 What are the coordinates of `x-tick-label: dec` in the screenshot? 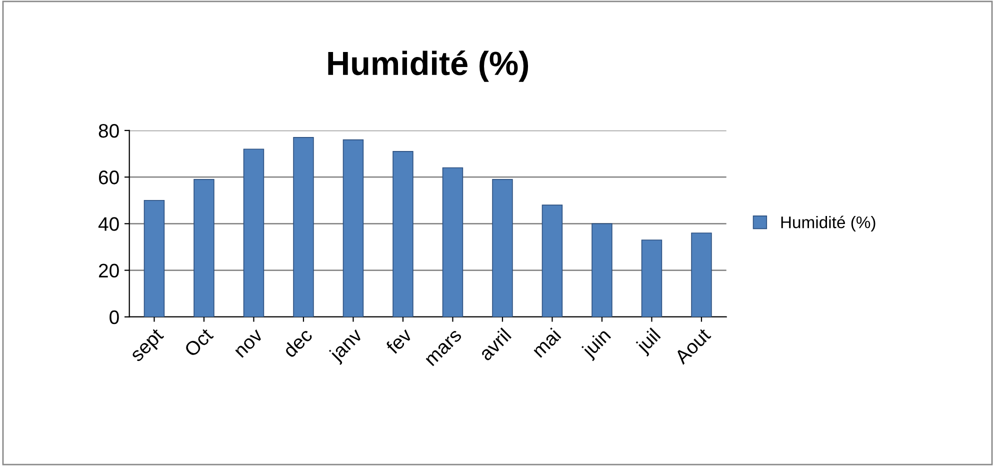 It's located at (298, 342).